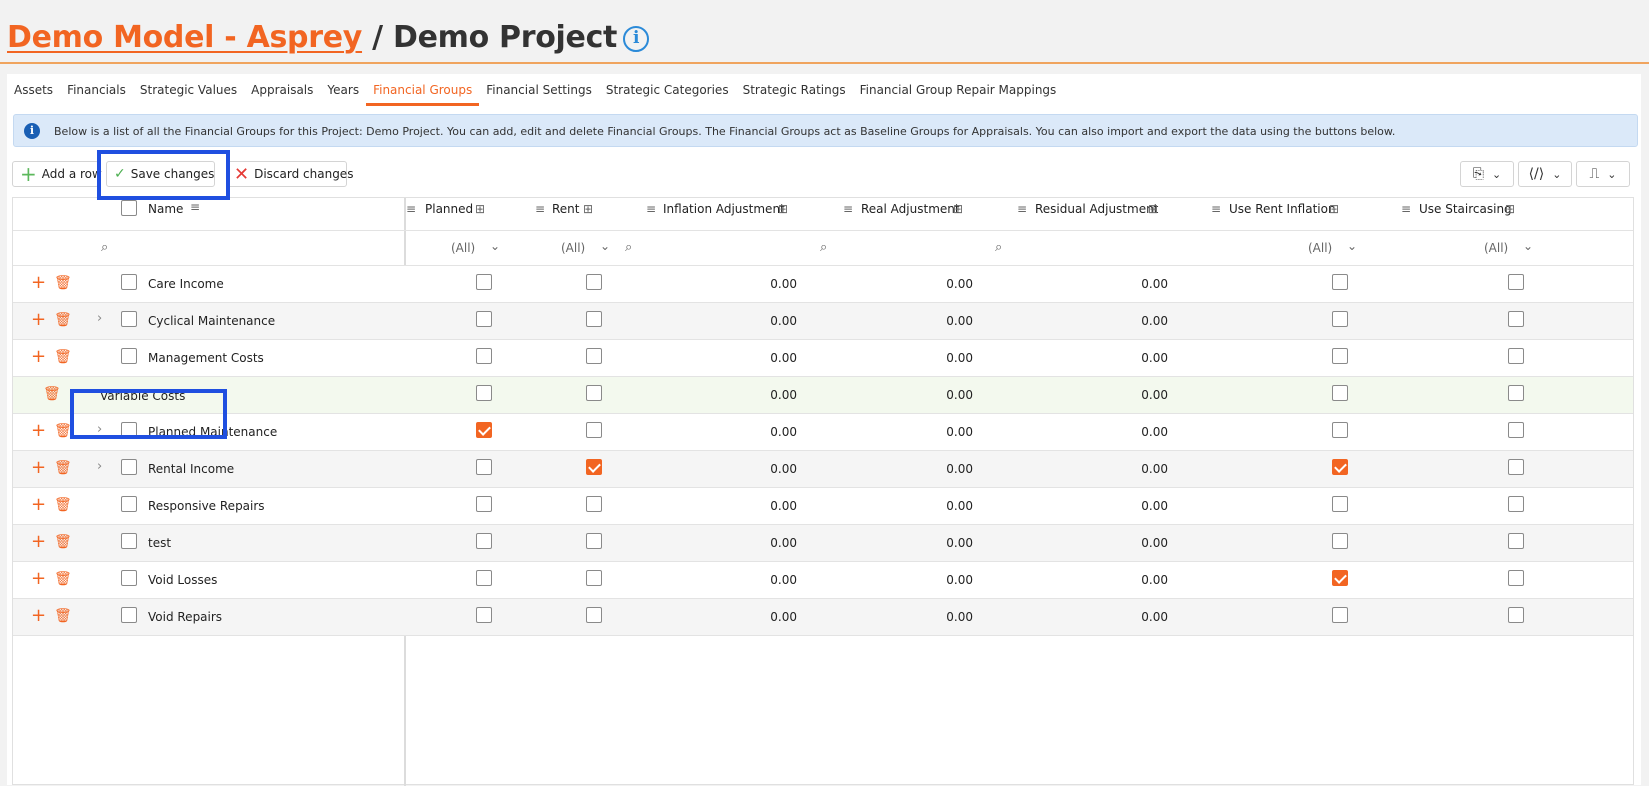  I want to click on tab-assets: Assets, so click(34, 90).